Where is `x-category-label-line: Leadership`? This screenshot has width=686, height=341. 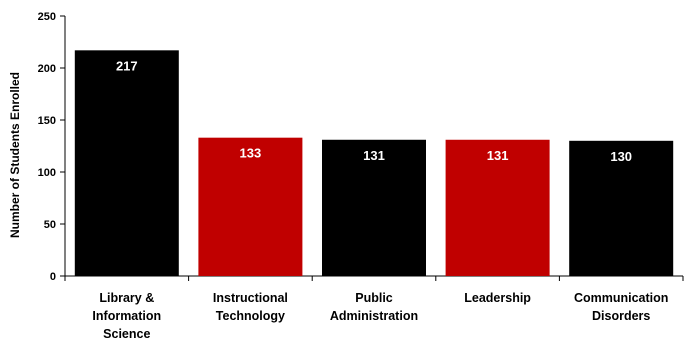
x-category-label-line: Leadership is located at coordinates (497, 298).